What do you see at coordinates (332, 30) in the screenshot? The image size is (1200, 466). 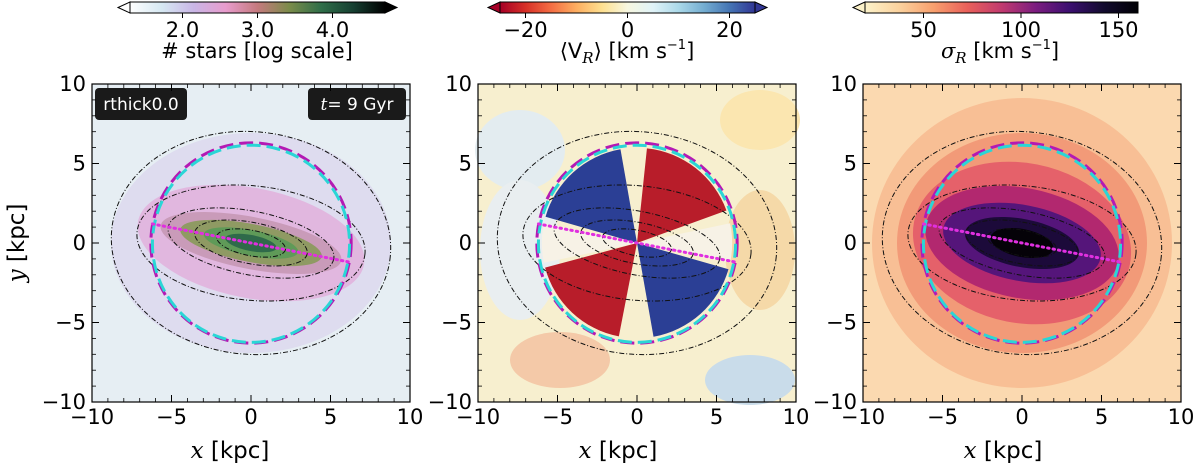 I see `colorbar-tick-label: 4.0` at bounding box center [332, 30].